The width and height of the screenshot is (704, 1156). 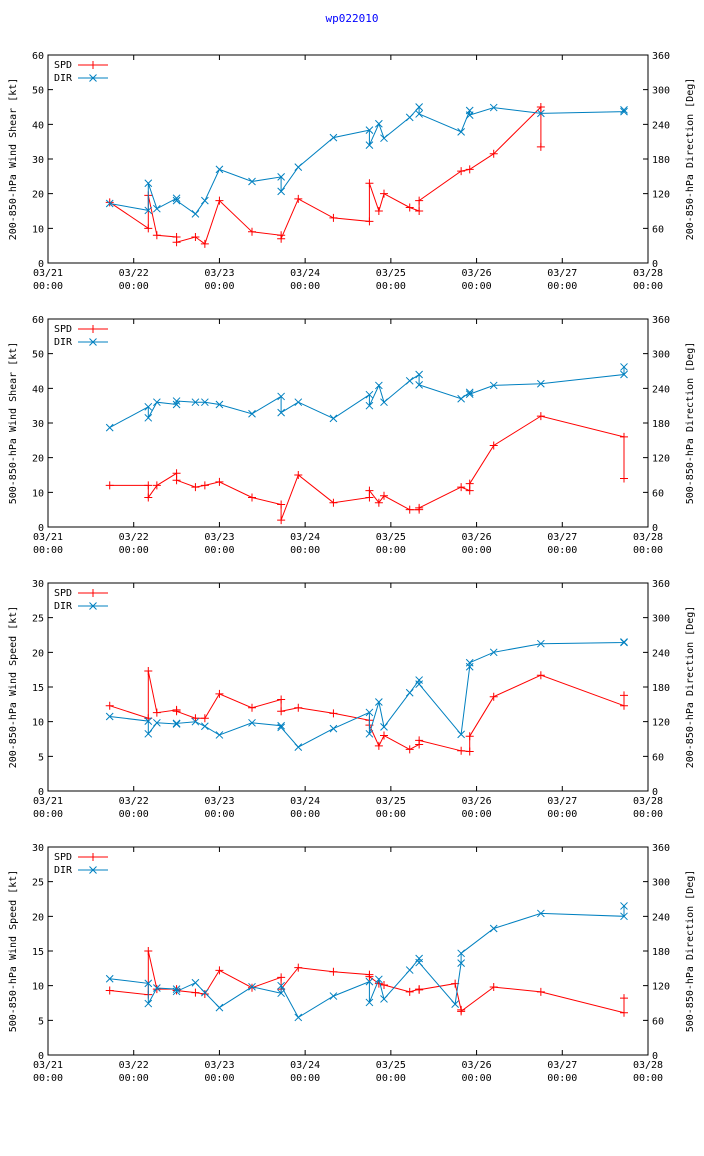 What do you see at coordinates (661, 917) in the screenshot?
I see `y2-tick-label: 240` at bounding box center [661, 917].